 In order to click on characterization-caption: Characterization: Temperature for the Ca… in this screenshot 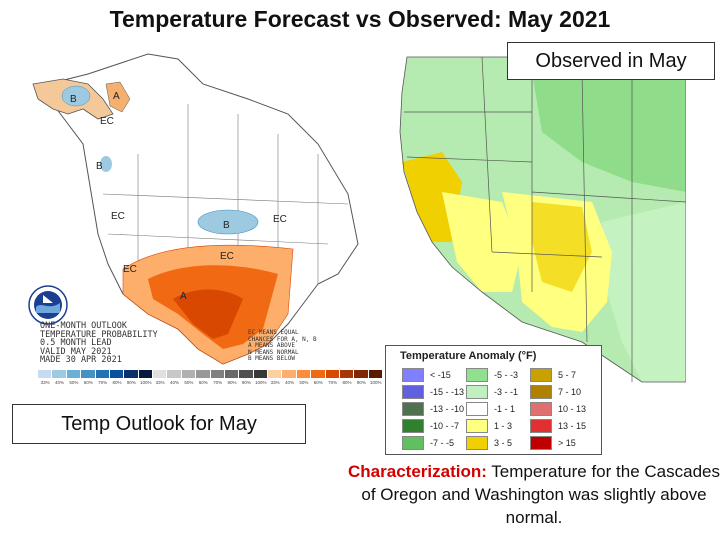, I will do `click(534, 494)`.